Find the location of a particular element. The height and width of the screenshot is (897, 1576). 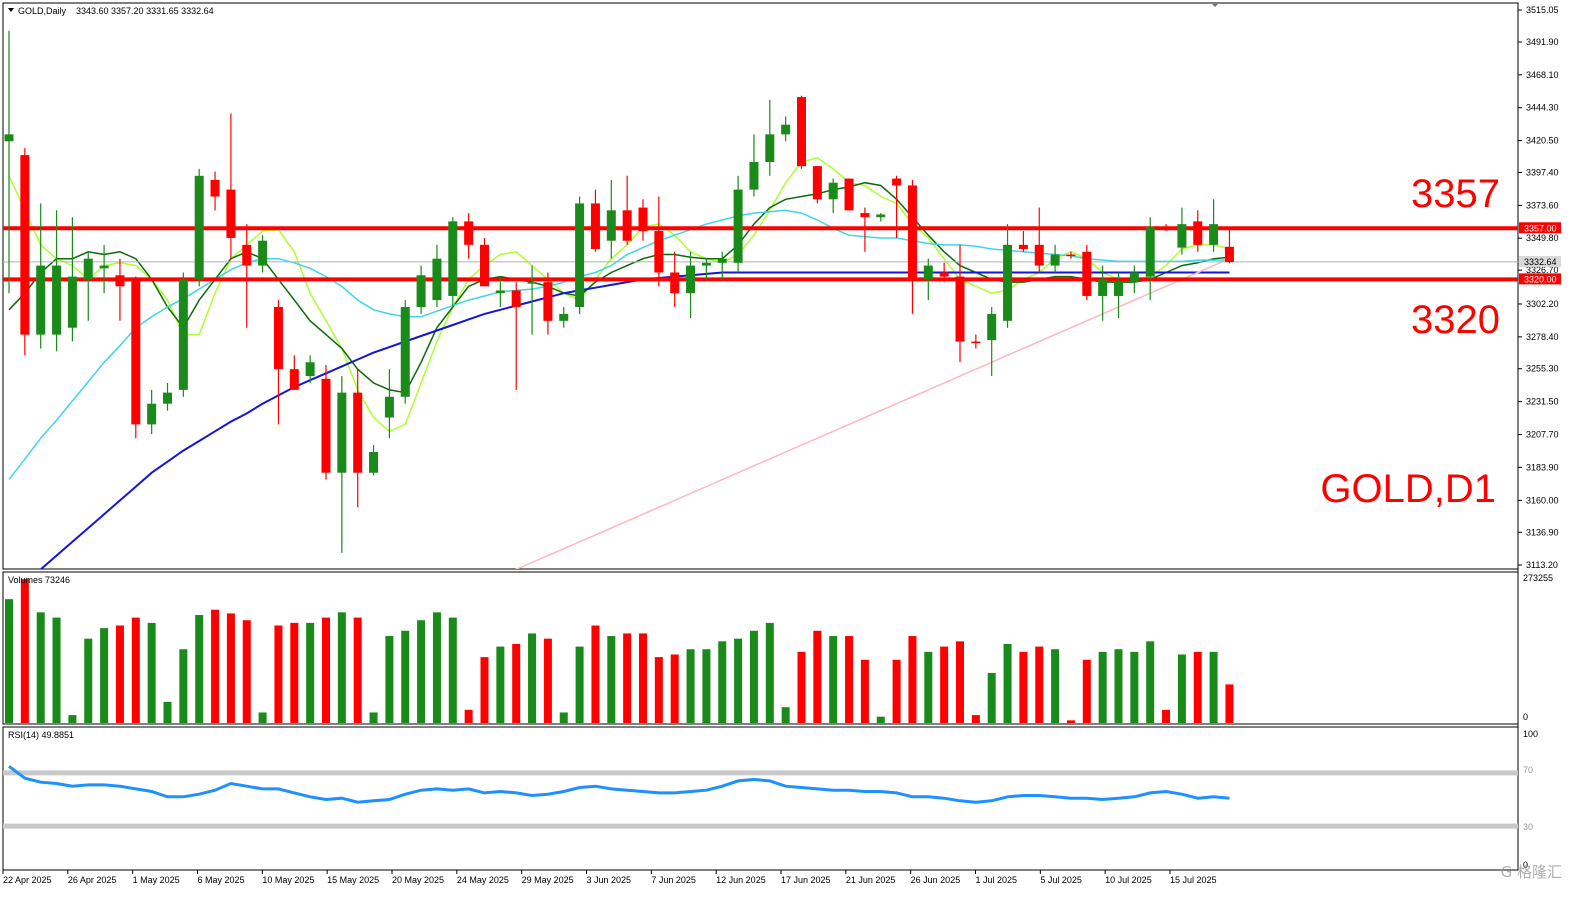

symbol-dropdown-icon is located at coordinates (11, 10).